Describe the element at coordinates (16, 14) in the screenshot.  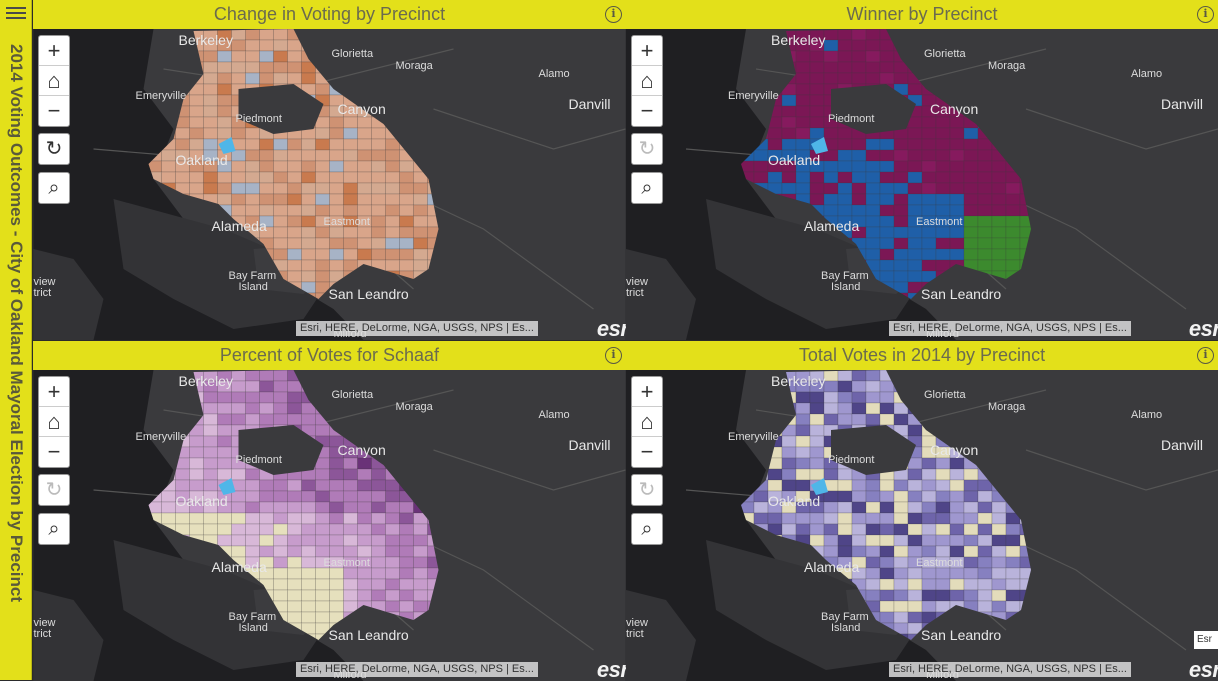
I see `hamburger-menu-icon` at that location.